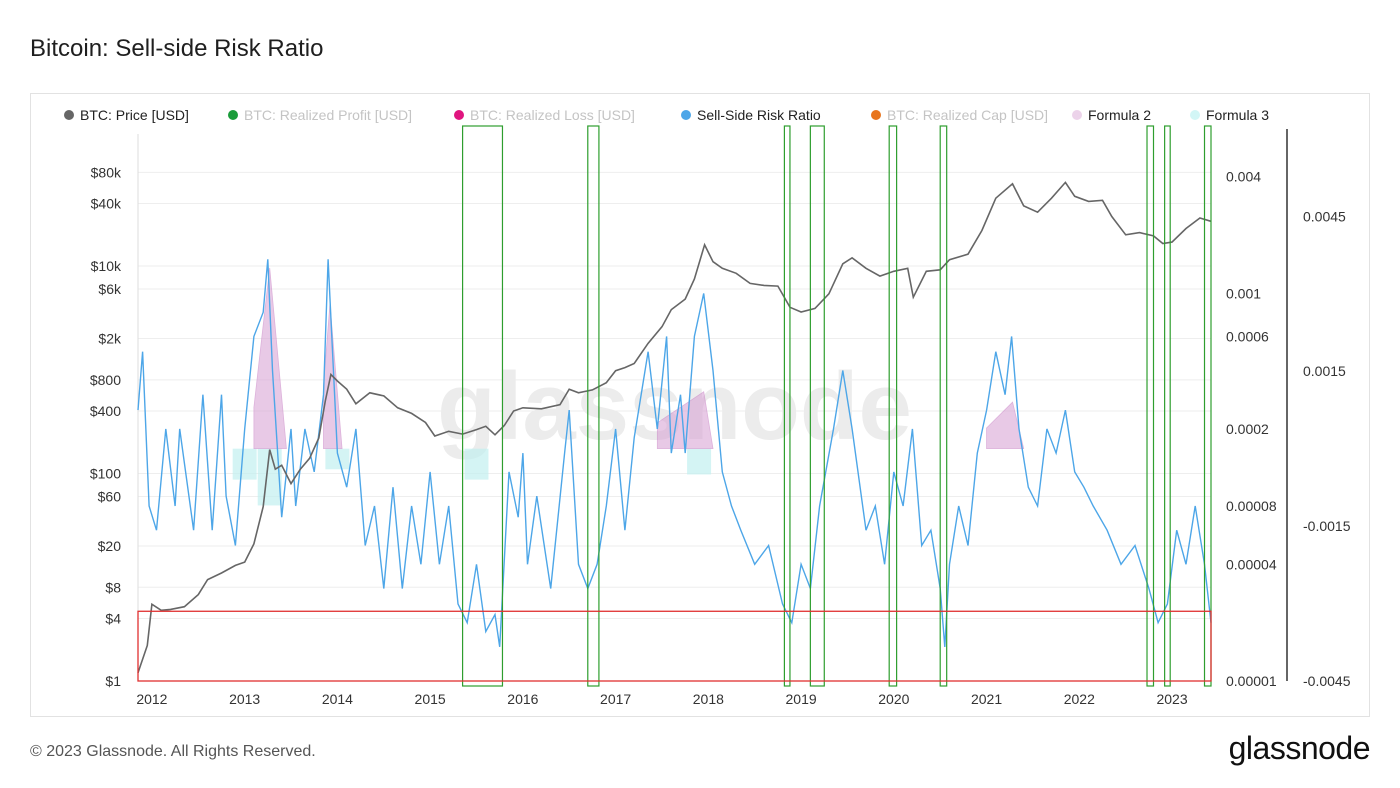 The width and height of the screenshot is (1400, 788). Describe the element at coordinates (430, 699) in the screenshot. I see `x-tick-label: 2015` at that location.